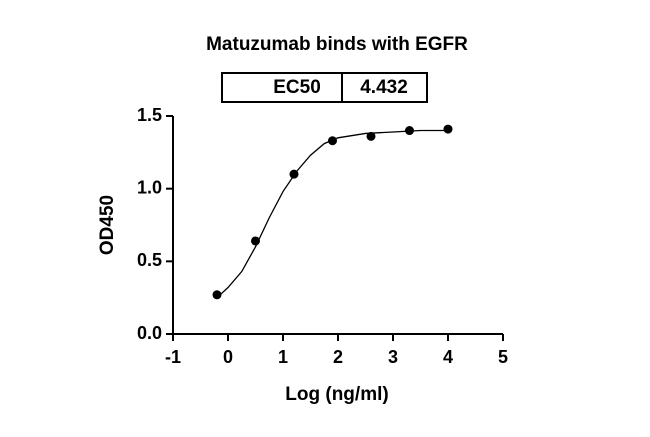  Describe the element at coordinates (393, 357) in the screenshot. I see `x-tick-label: 3` at that location.